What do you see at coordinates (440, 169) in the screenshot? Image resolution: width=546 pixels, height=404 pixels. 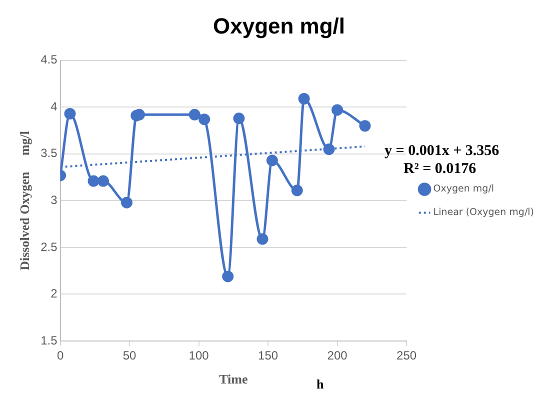 I see `annotation: R² = 0.0176` at bounding box center [440, 169].